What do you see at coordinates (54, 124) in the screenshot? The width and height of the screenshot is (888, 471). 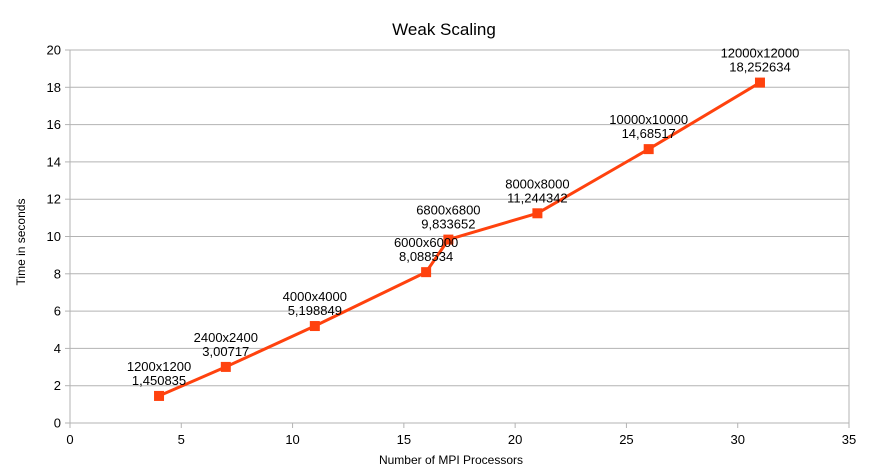 I see `y-tick-label: 16` at bounding box center [54, 124].